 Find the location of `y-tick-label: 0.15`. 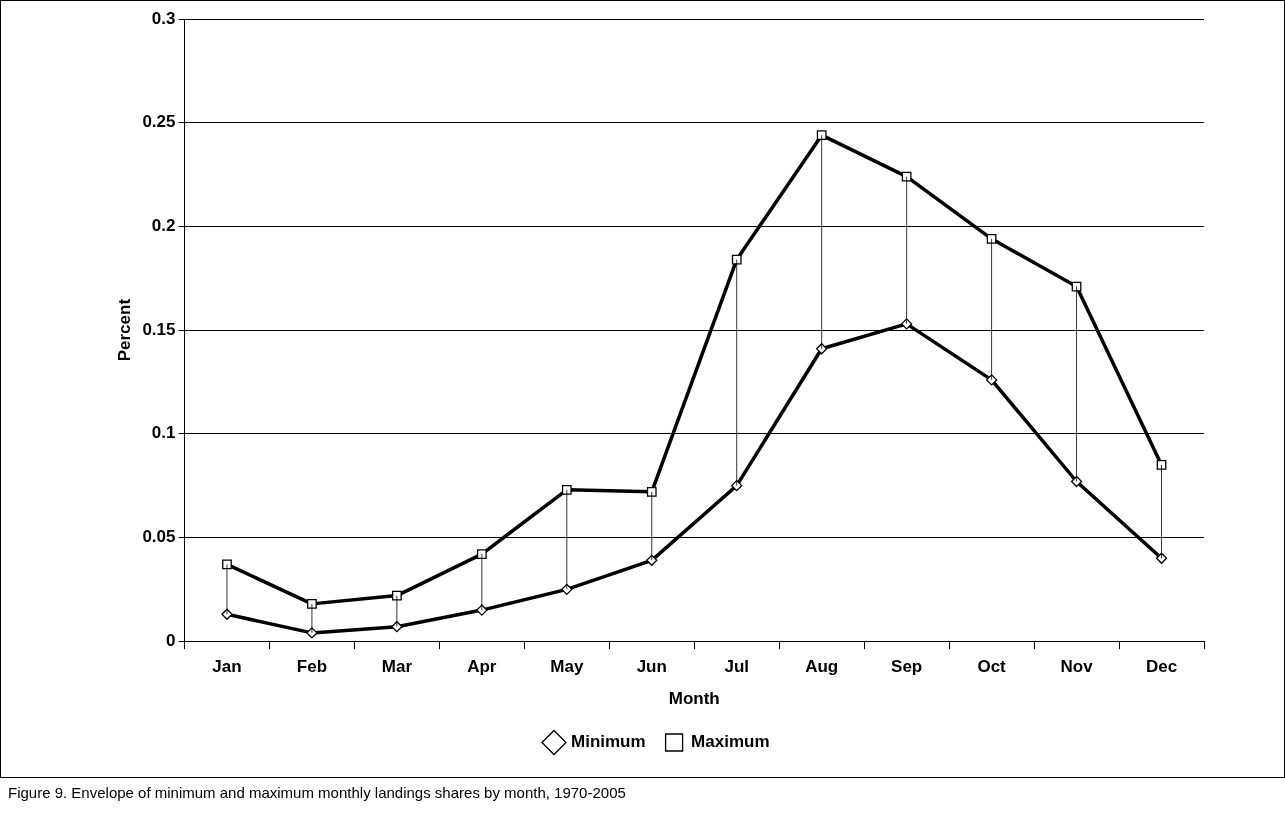

y-tick-label: 0.15 is located at coordinates (159, 329).